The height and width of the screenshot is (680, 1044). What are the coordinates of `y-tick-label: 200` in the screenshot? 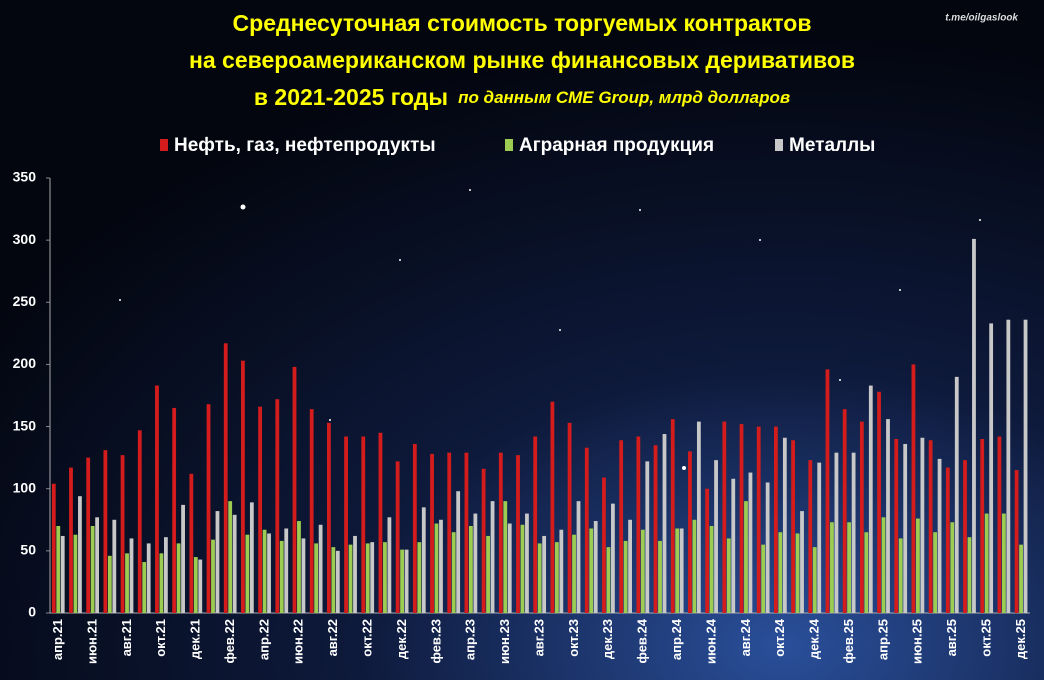 It's located at (25, 363).